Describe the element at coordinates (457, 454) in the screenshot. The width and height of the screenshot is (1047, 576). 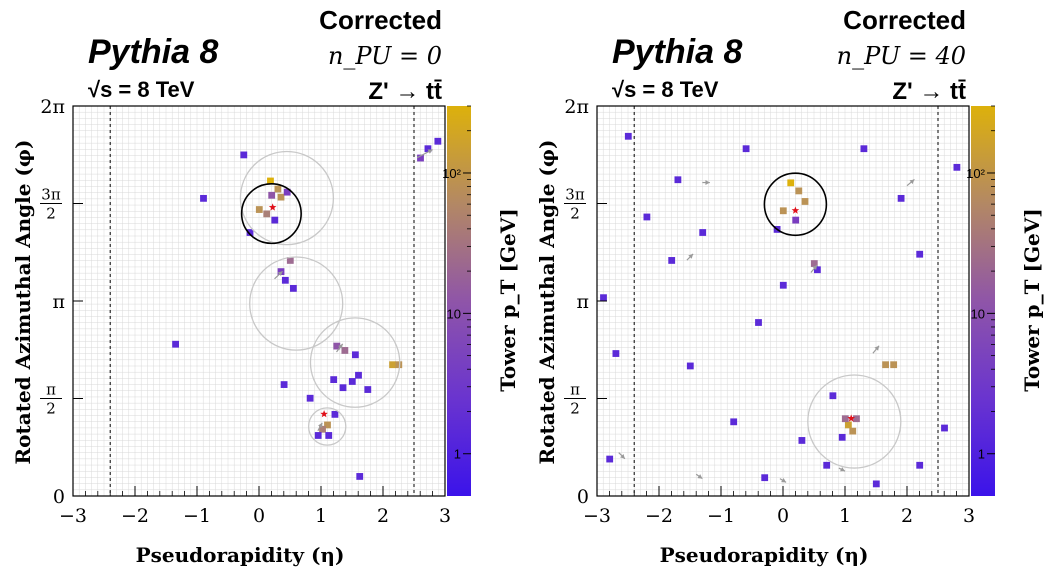
I see `left-colorbar-tick-label: 1` at that location.